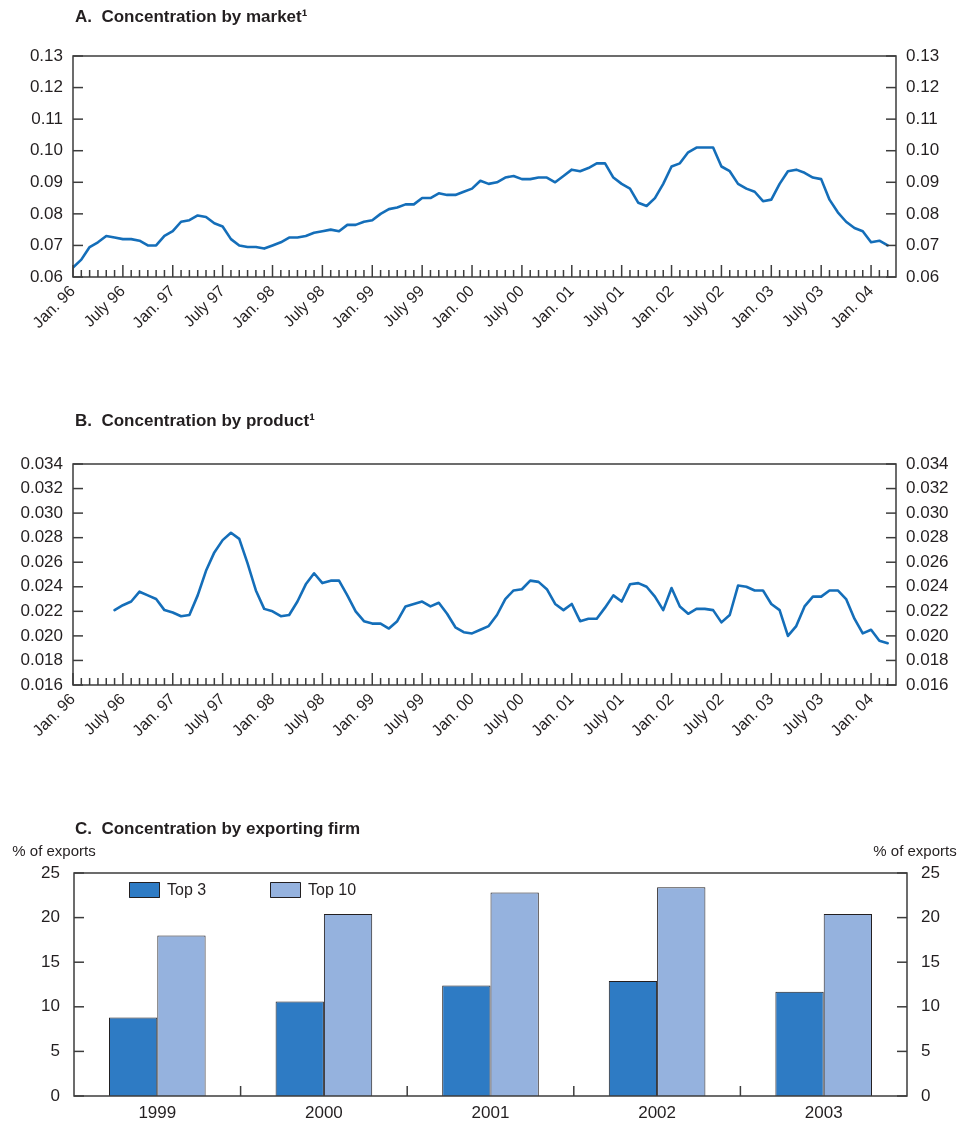  Describe the element at coordinates (923, 276) in the screenshot. I see `y2-tick-label: 0.06` at that location.